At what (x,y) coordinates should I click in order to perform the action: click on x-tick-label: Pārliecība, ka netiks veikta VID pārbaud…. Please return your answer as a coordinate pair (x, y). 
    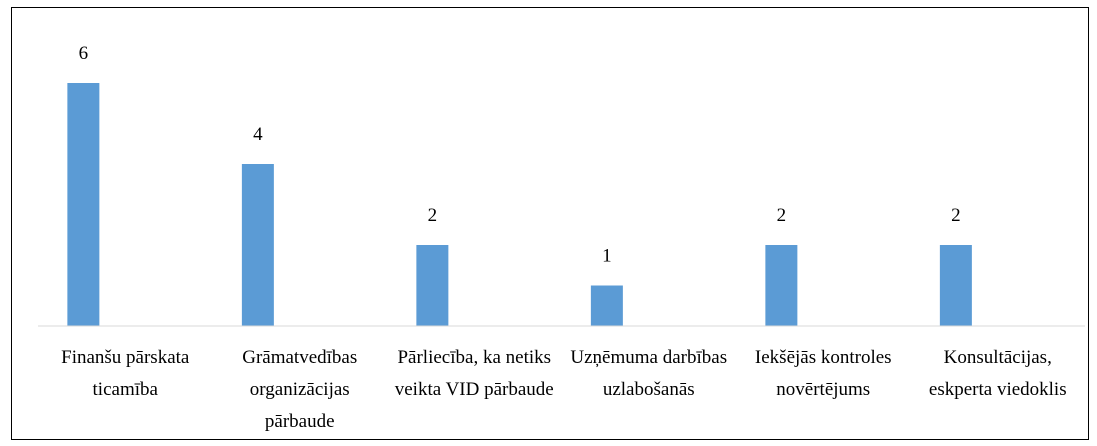
    Looking at the image, I should click on (474, 373).